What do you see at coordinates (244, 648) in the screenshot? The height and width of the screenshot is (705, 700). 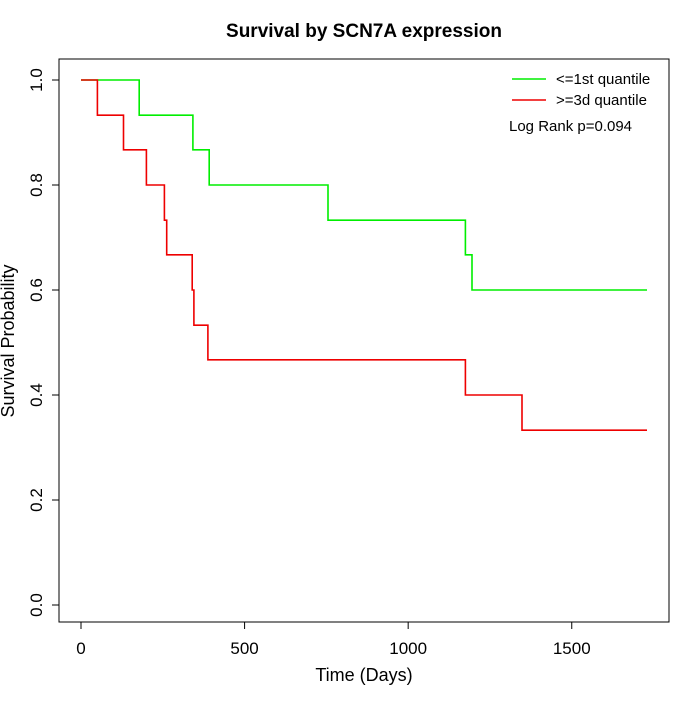 I see `x-tick-label: 500` at bounding box center [244, 648].